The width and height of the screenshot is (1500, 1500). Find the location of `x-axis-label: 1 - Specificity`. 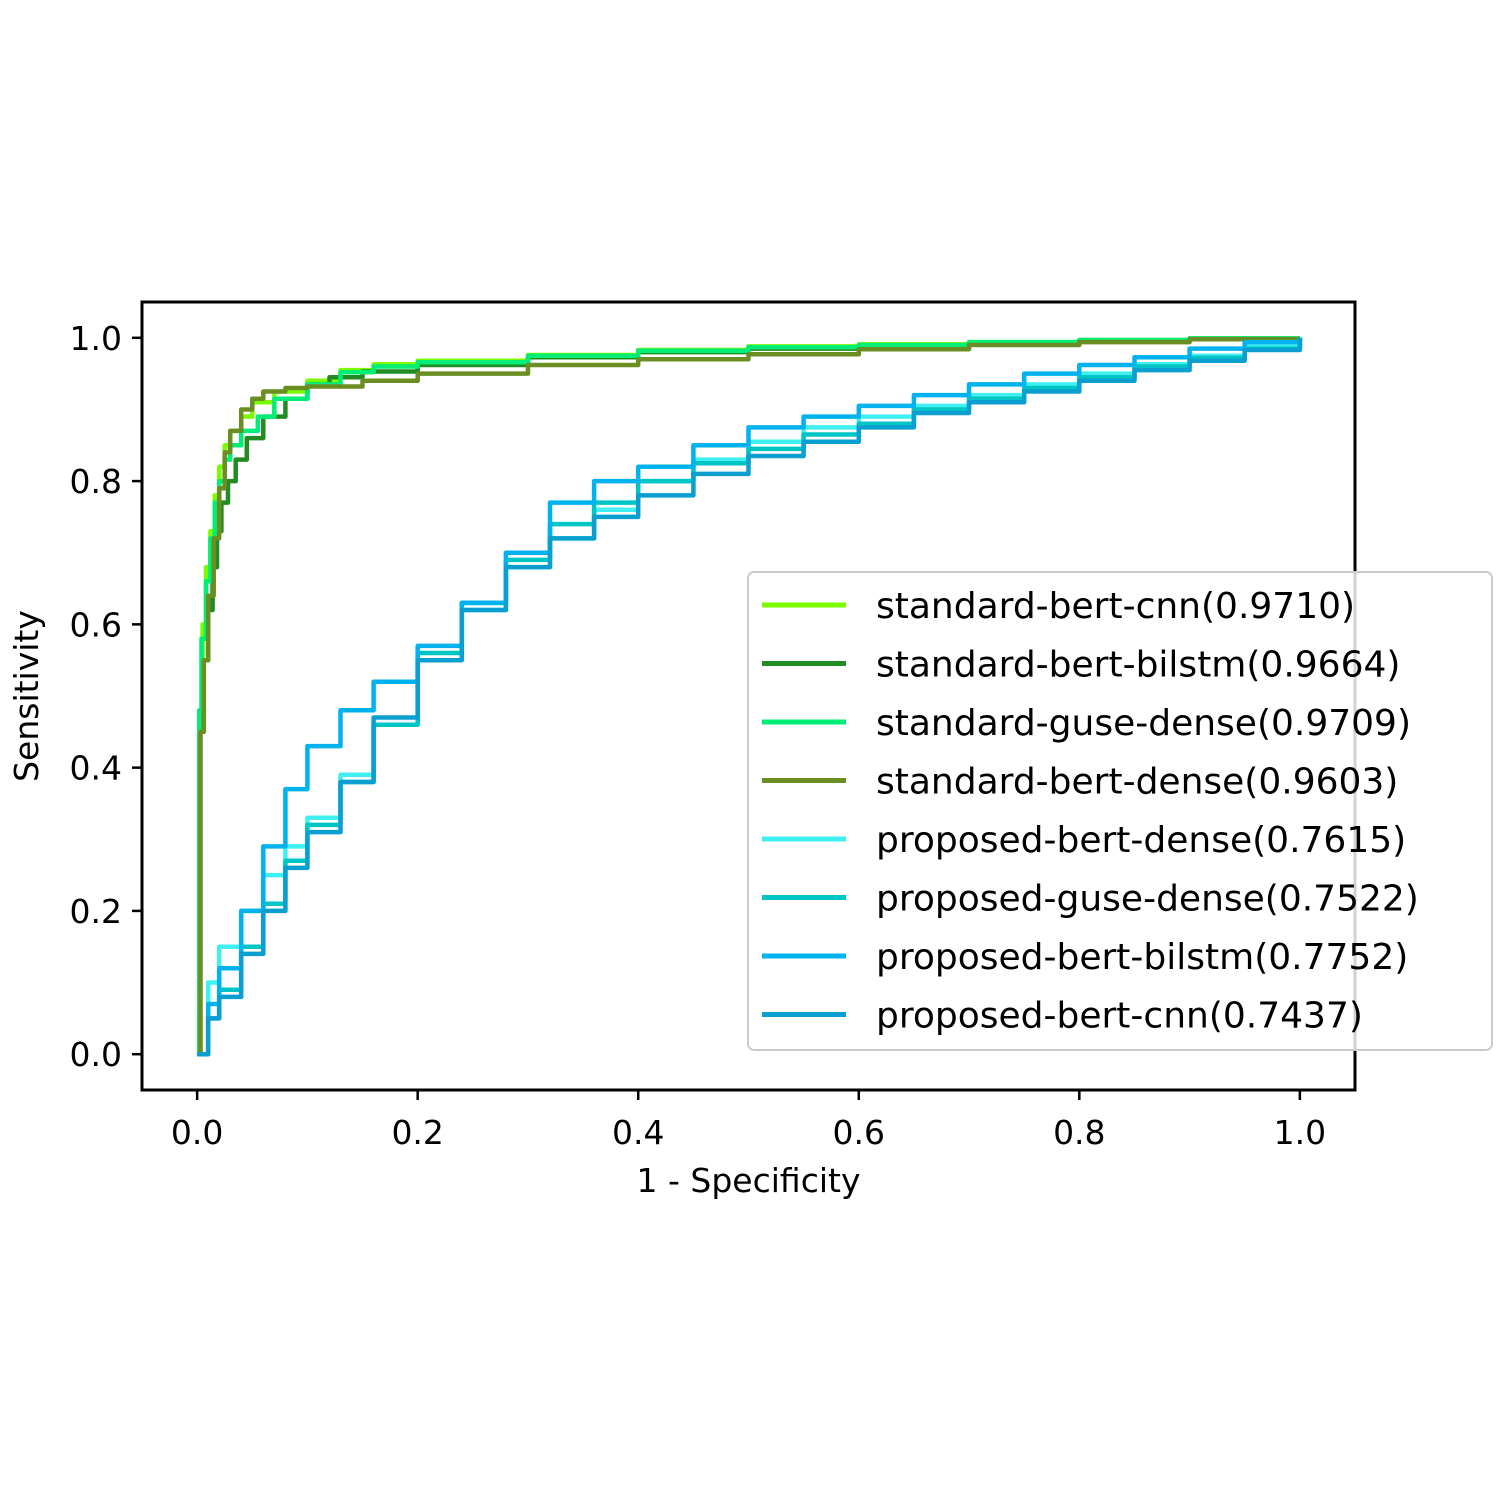

x-axis-label: 1 - Specificity is located at coordinates (749, 1180).